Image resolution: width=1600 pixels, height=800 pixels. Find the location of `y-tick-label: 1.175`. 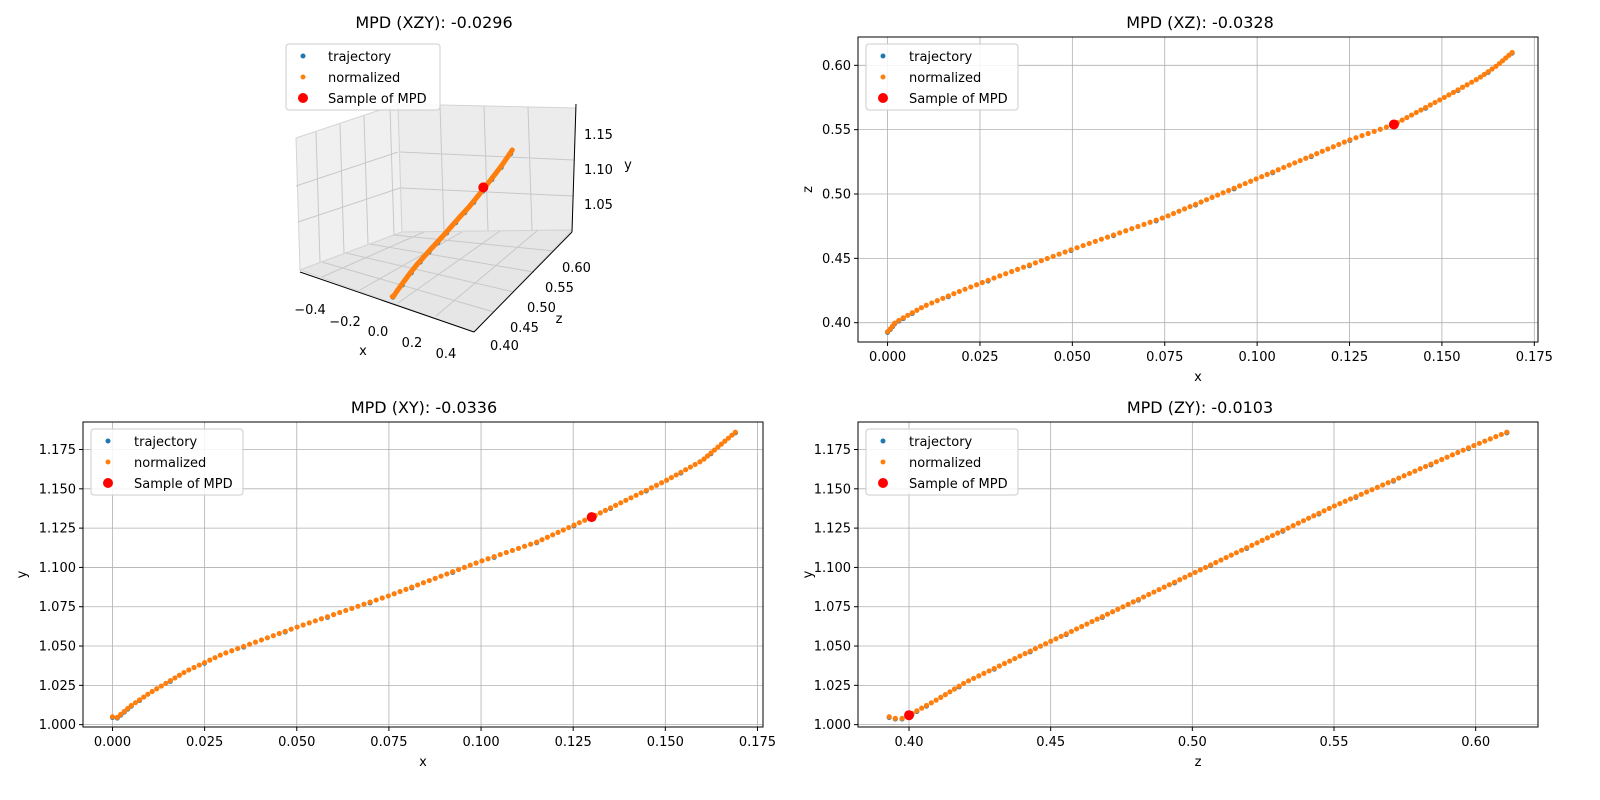

y-tick-label: 1.175 is located at coordinates (57, 450).